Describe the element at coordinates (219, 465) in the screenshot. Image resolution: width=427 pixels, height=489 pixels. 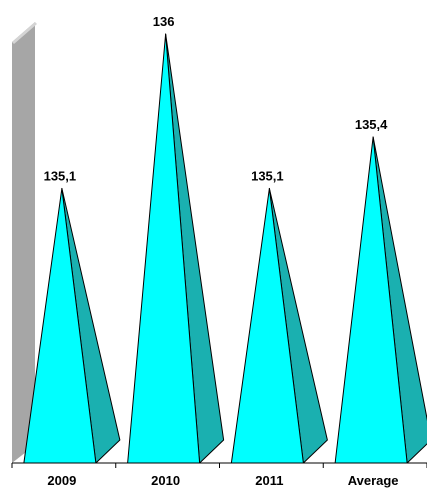
I see `category-axis` at that location.